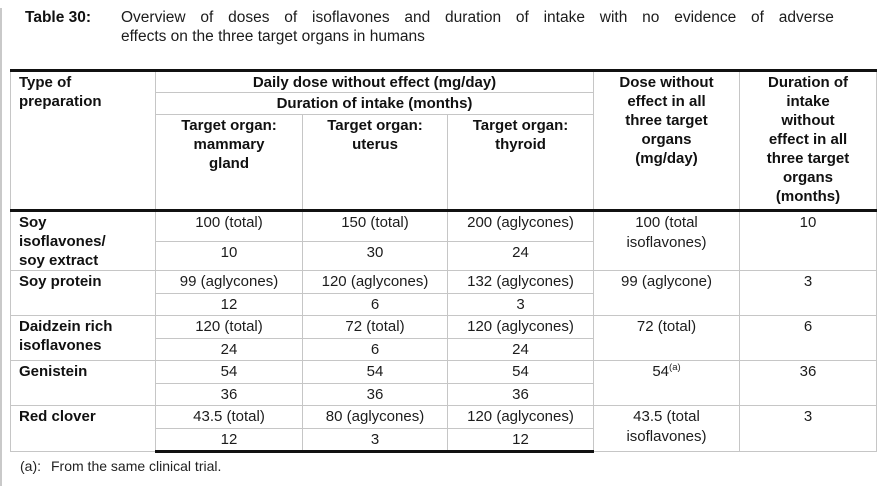  I want to click on header-daily-dose: Daily dose without effect (mg/day), so click(374, 81).